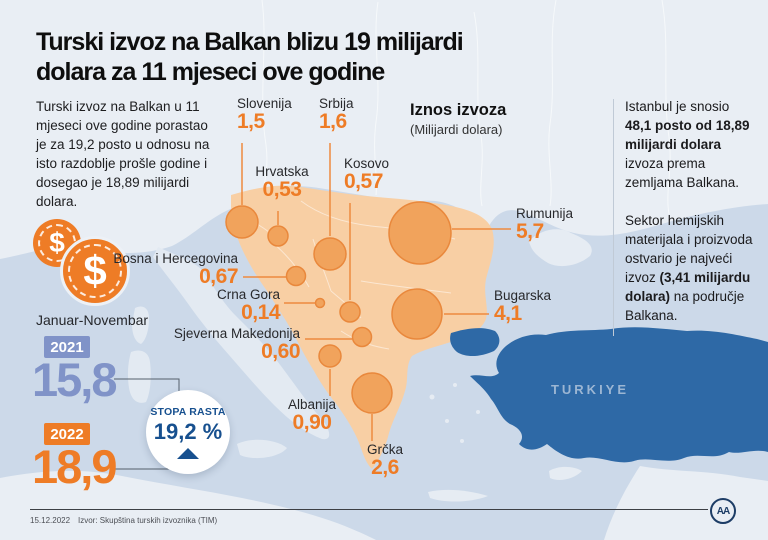  What do you see at coordinates (613, 217) in the screenshot?
I see `side-panel-separator` at bounding box center [613, 217].